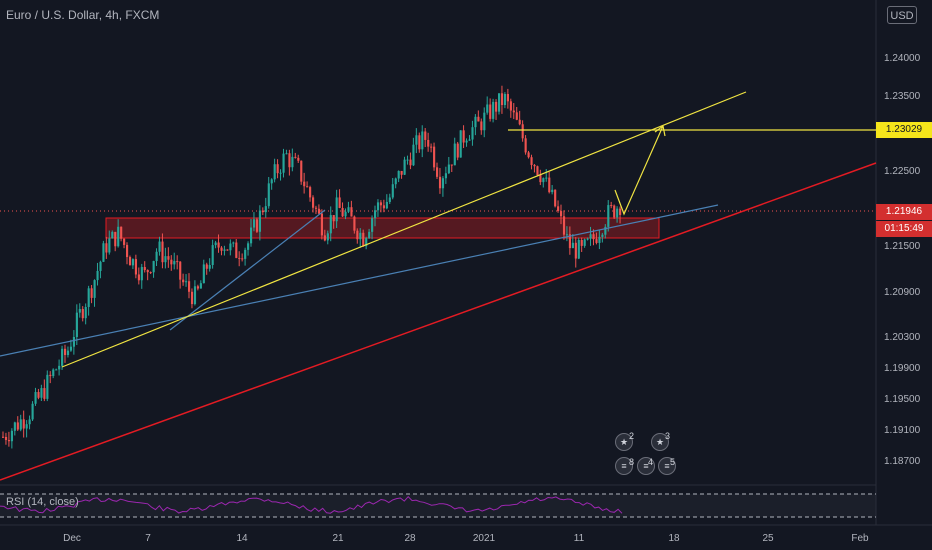  Describe the element at coordinates (902, 368) in the screenshot. I see `price-tick-label: 1.19900` at that location.